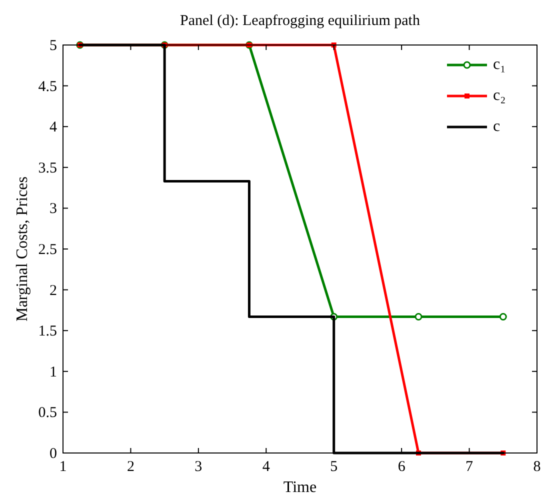 This screenshot has width=543, height=496. I want to click on y-tick-label: 4.5, so click(47, 86).